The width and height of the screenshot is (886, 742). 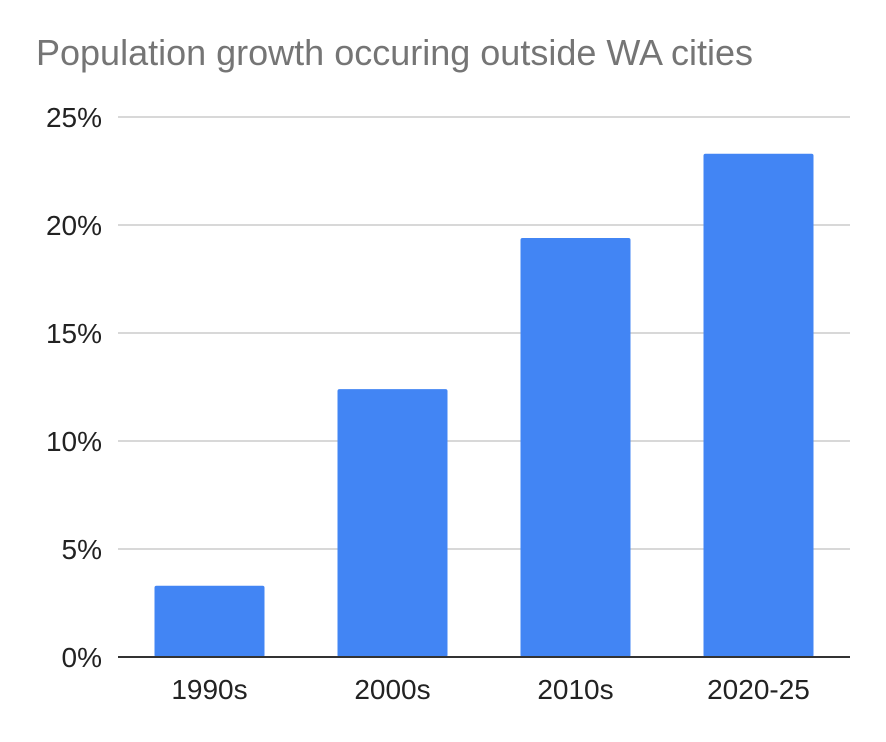 What do you see at coordinates (490, 689) in the screenshot?
I see `x-axis-tick-labels: 1990s 2000s 2010s 2020-25` at bounding box center [490, 689].